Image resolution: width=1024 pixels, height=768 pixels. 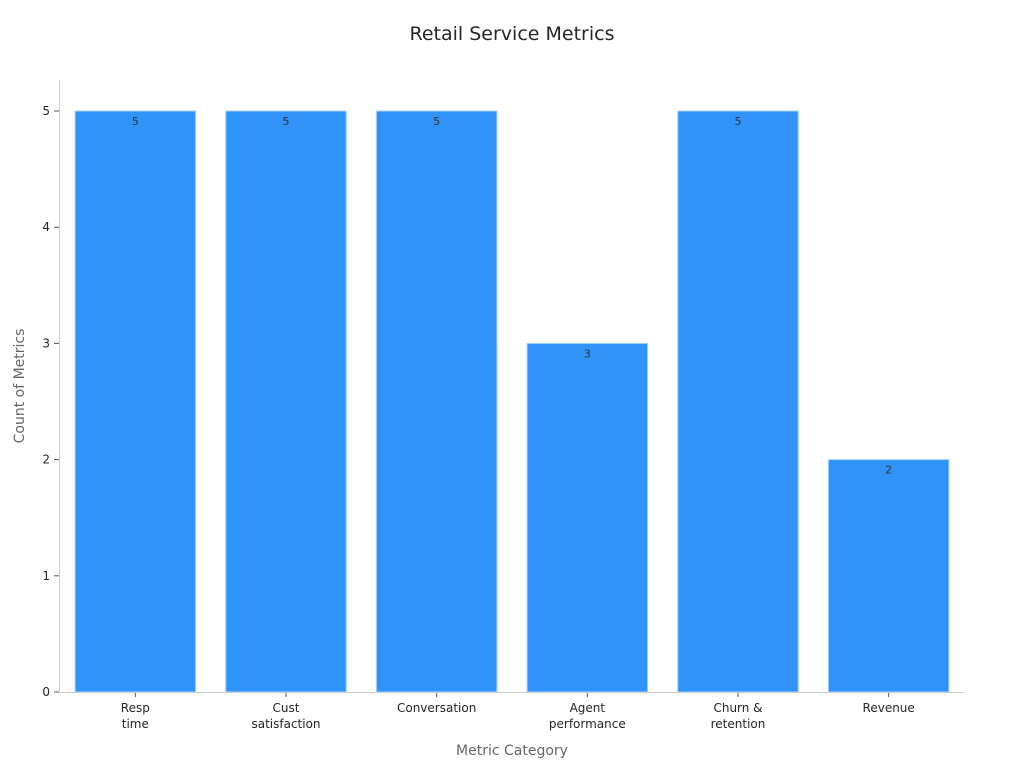 I want to click on chart-title: Retail Service Metrics, so click(x=512, y=34).